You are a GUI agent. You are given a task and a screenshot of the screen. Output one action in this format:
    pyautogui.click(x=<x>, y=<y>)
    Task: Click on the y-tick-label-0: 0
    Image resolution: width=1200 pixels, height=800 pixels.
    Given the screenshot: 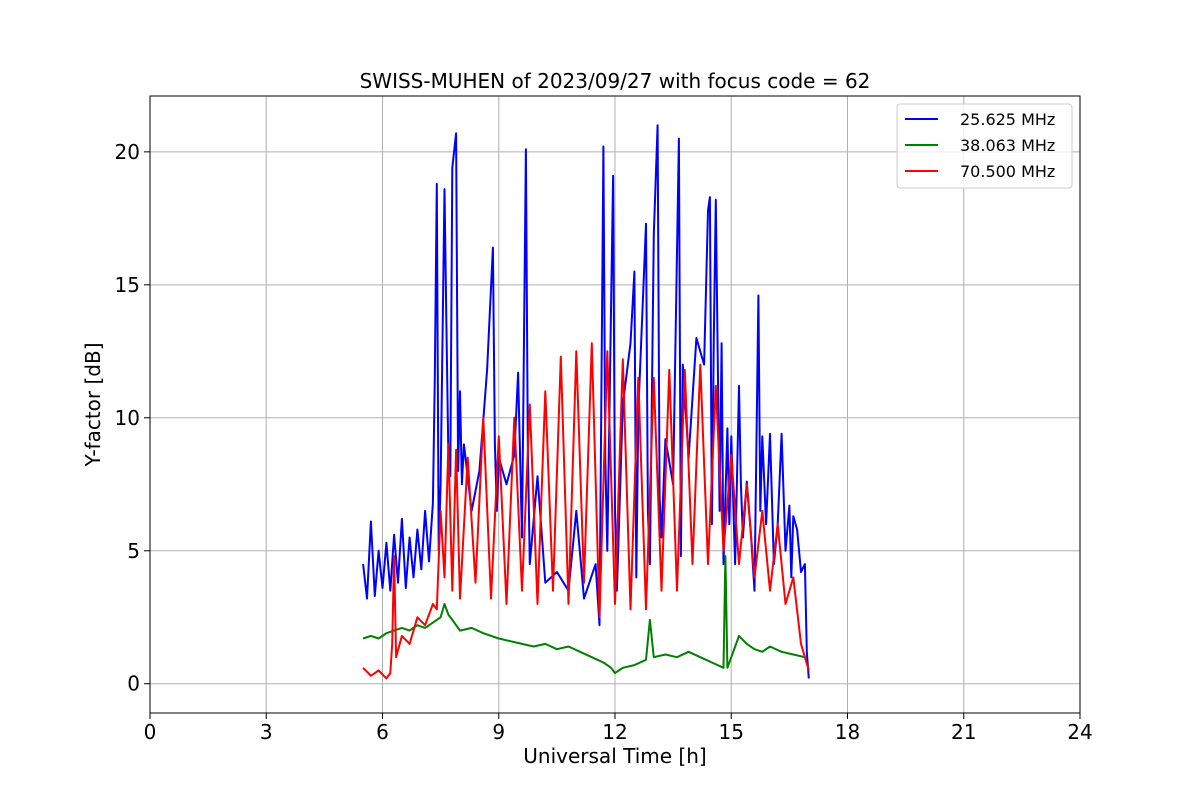 What is the action you would take?
    pyautogui.click(x=133, y=684)
    